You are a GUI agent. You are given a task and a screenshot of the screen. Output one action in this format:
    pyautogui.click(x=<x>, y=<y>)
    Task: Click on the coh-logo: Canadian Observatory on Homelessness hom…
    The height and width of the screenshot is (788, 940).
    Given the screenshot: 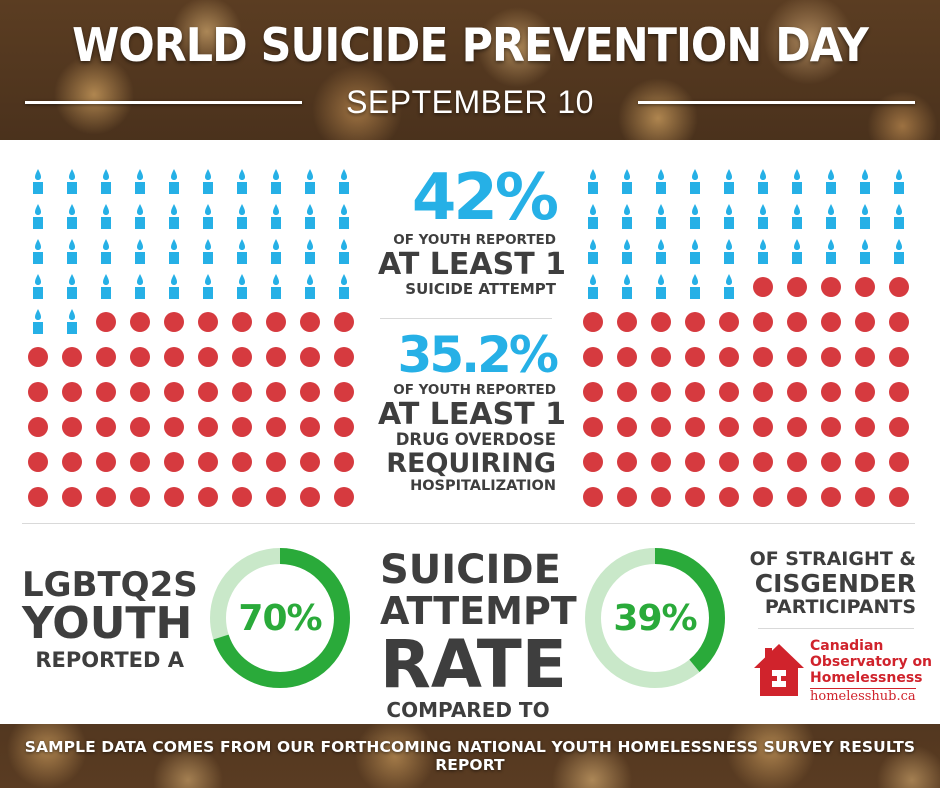 What is the action you would take?
    pyautogui.click(x=842, y=671)
    